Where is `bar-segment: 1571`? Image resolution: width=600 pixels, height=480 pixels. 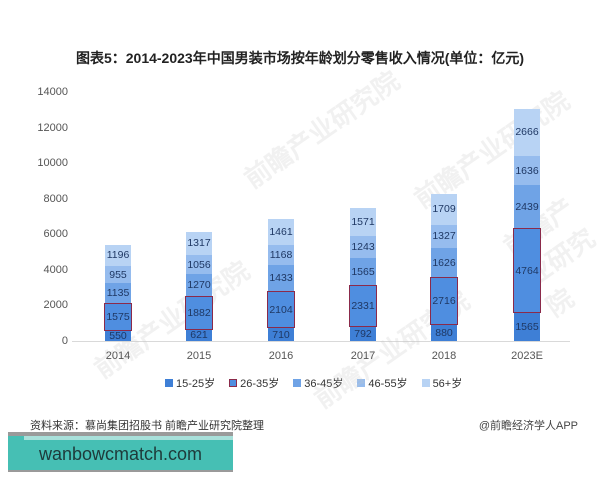
bar-segment: 1571 is located at coordinates (363, 221).